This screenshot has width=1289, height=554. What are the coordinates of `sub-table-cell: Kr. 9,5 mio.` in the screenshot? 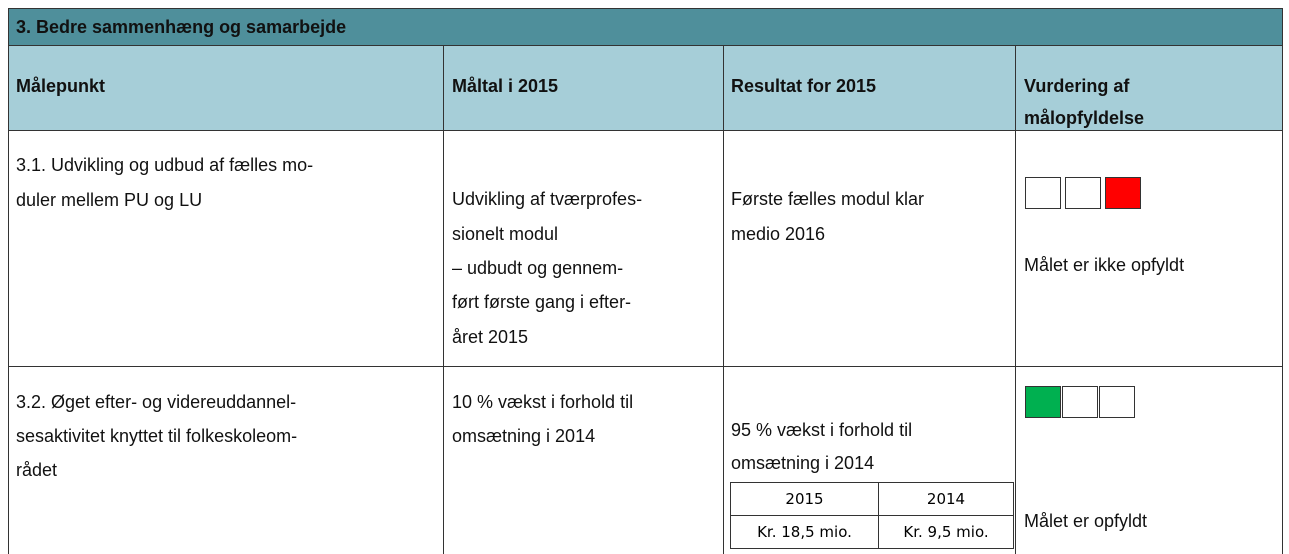 It's located at (946, 532).